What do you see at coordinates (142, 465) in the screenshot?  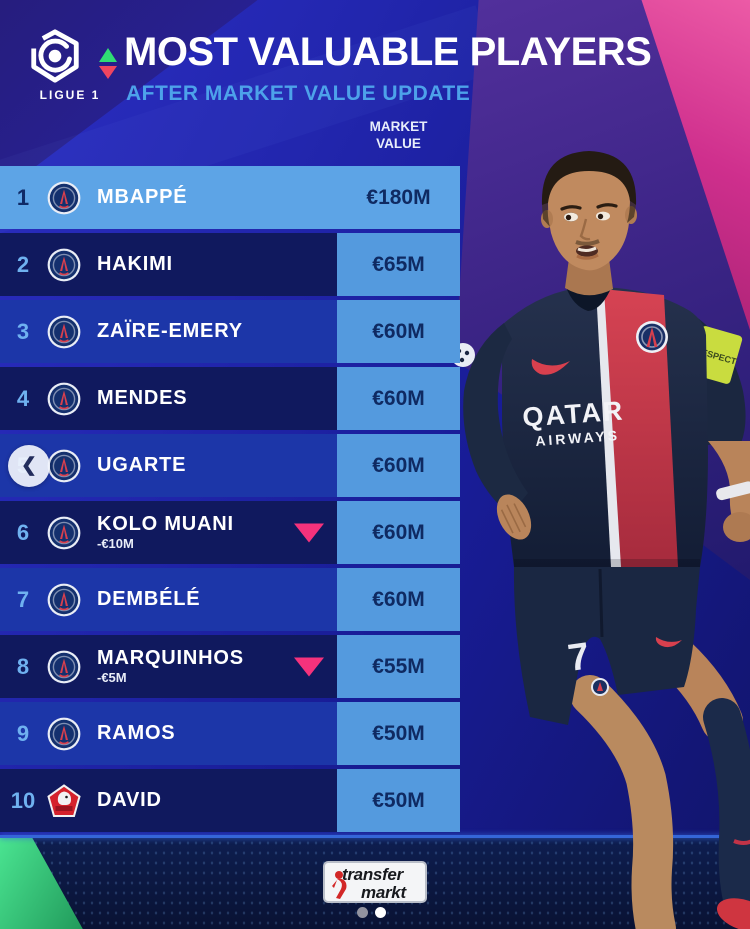 I see `player-name: UGARTE` at bounding box center [142, 465].